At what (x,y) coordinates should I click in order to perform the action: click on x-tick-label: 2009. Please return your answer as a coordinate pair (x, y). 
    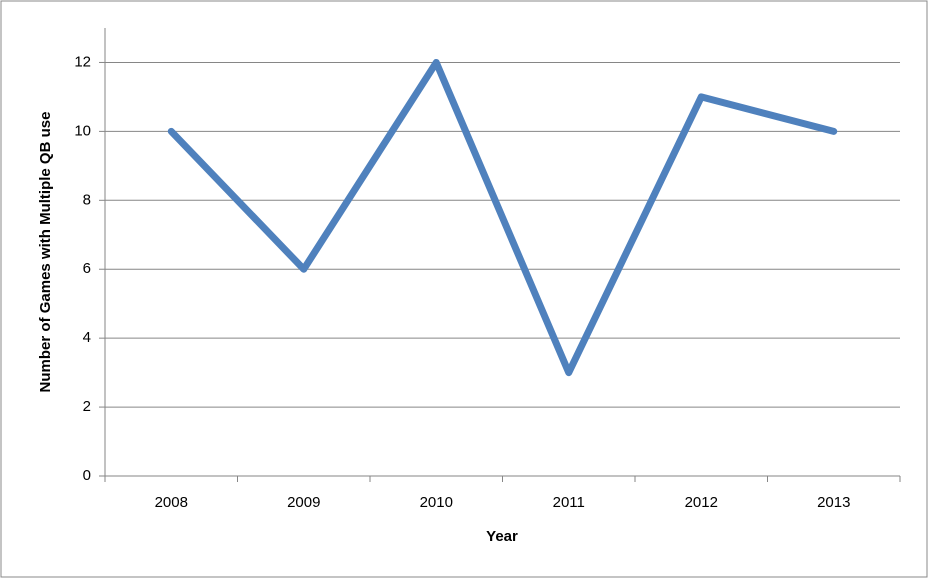
    Looking at the image, I should click on (303, 502).